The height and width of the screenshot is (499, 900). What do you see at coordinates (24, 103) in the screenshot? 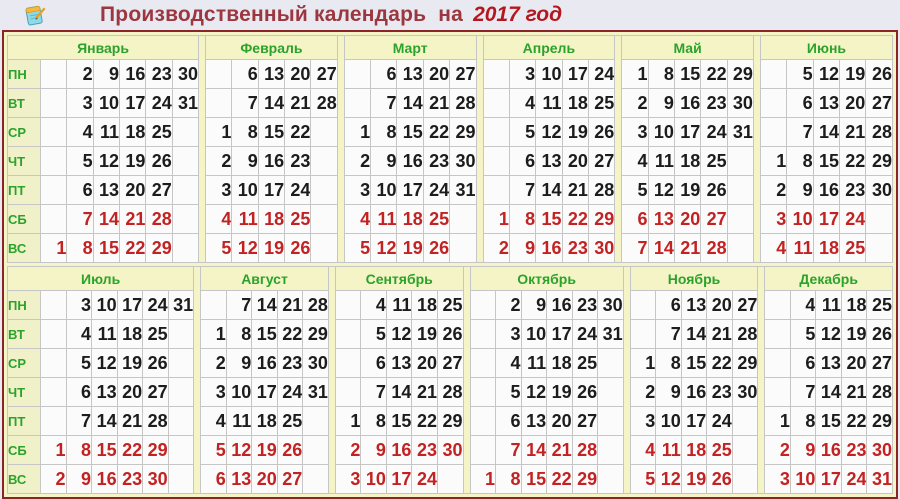
I see `day-label: ВТ` at bounding box center [24, 103].